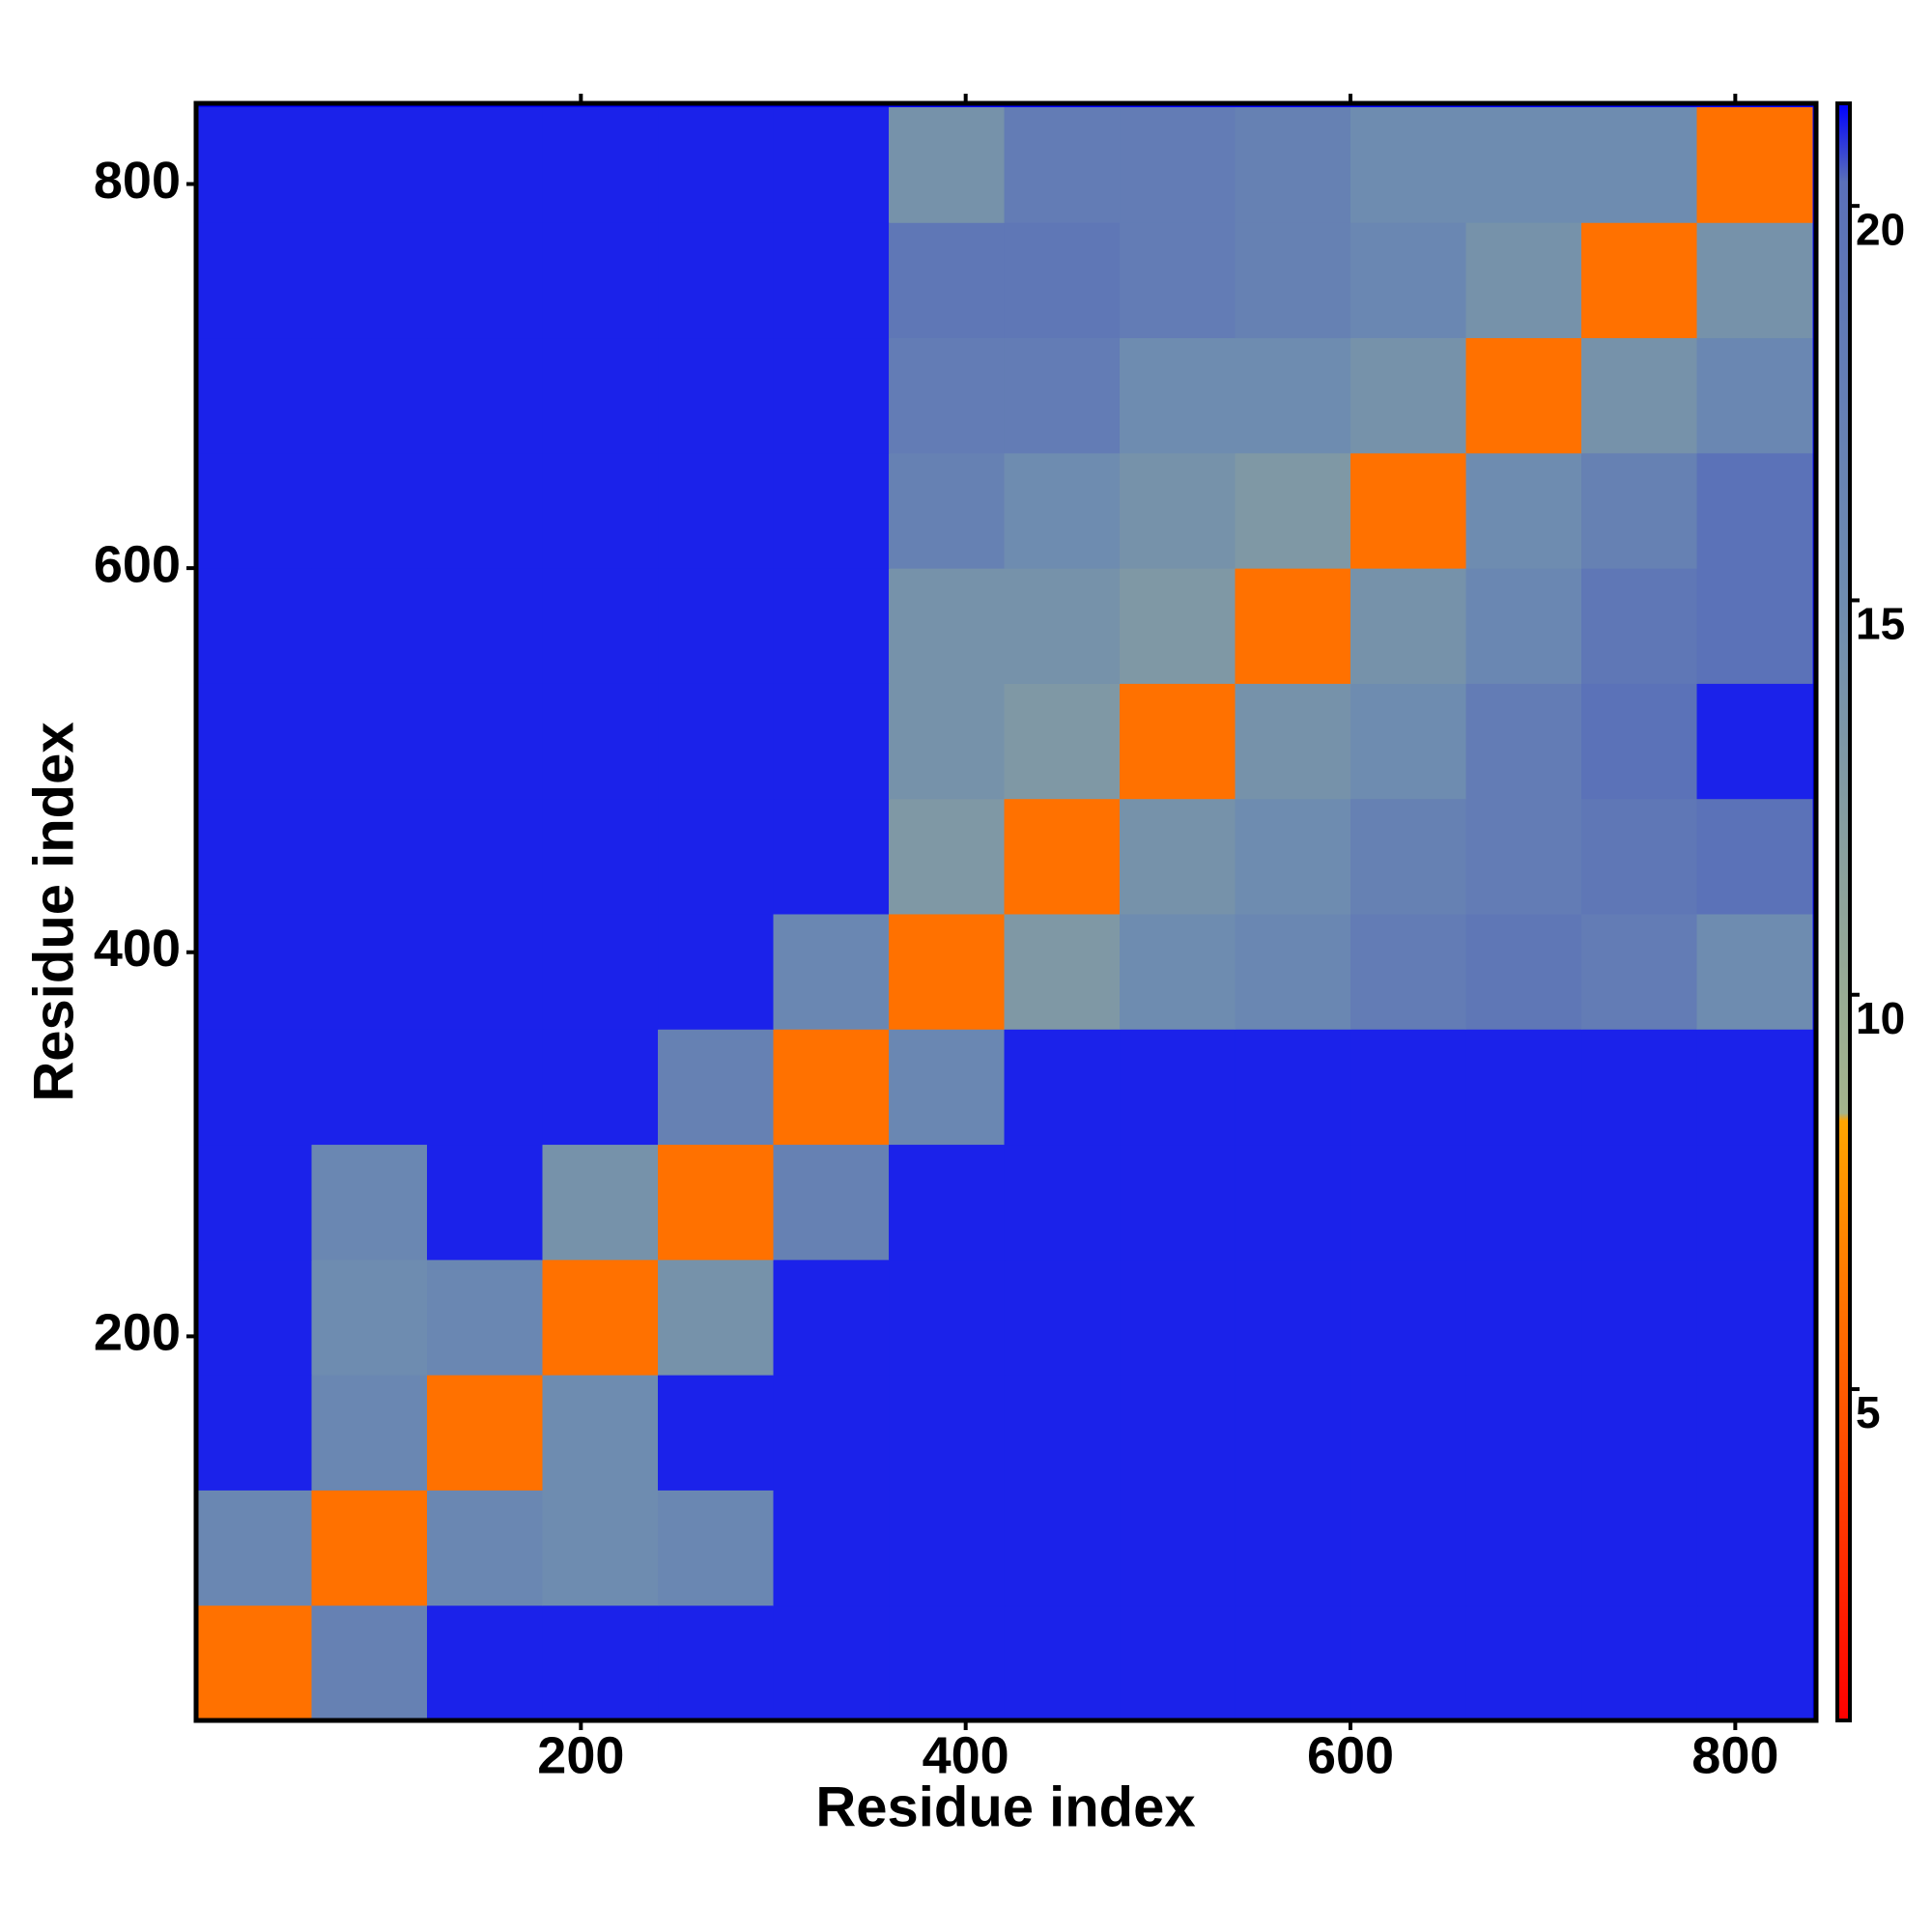 Image resolution: width=1932 pixels, height=1932 pixels. Describe the element at coordinates (1843, 911) in the screenshot. I see `colorbar` at that location.